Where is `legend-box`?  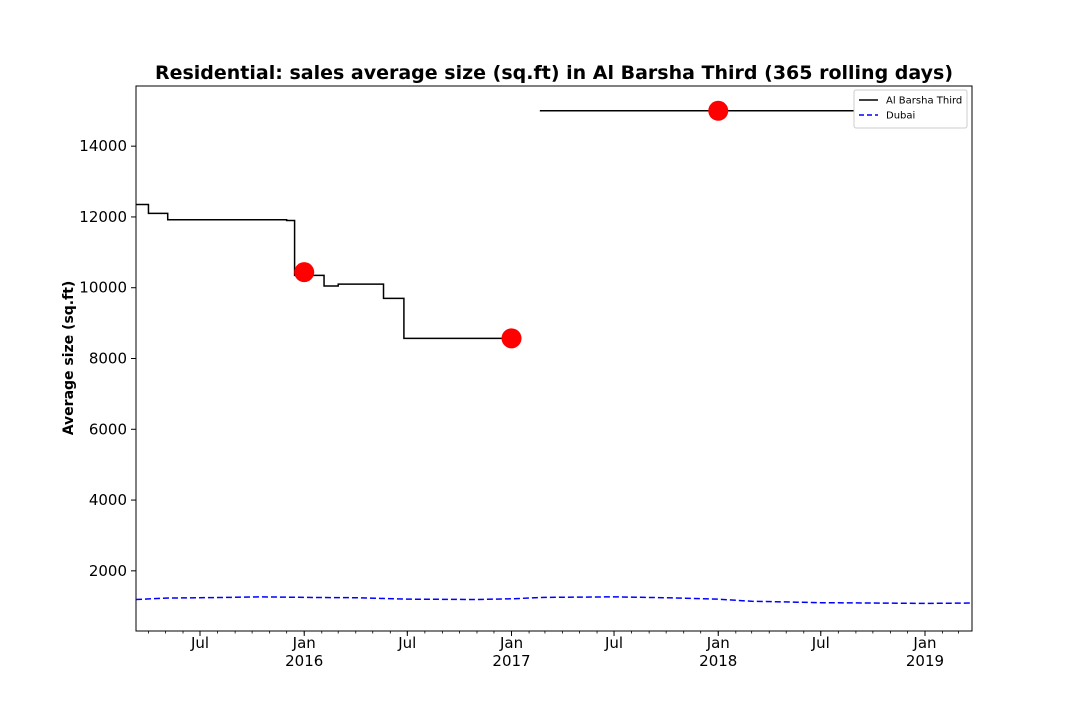 legend-box is located at coordinates (910, 109).